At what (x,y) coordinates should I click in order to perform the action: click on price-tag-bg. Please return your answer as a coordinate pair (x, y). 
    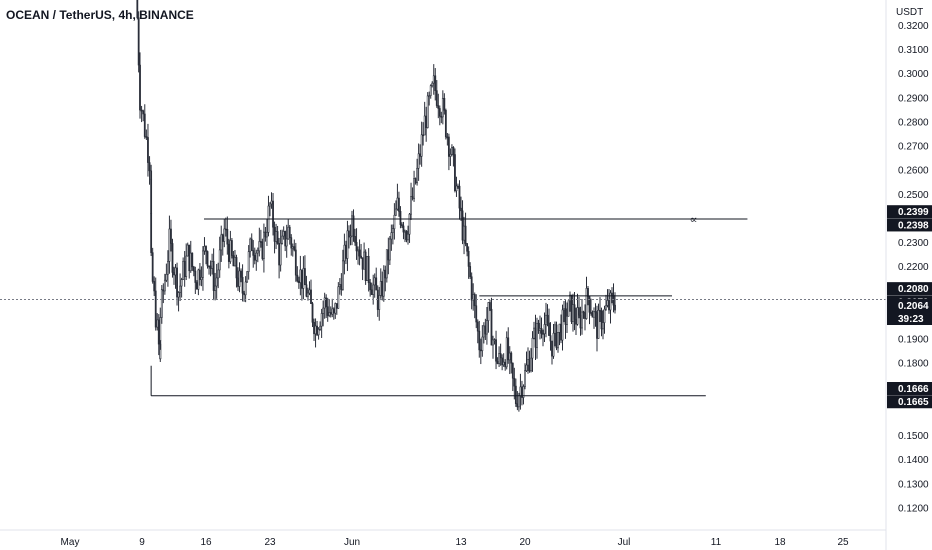
    Looking at the image, I should click on (909, 306).